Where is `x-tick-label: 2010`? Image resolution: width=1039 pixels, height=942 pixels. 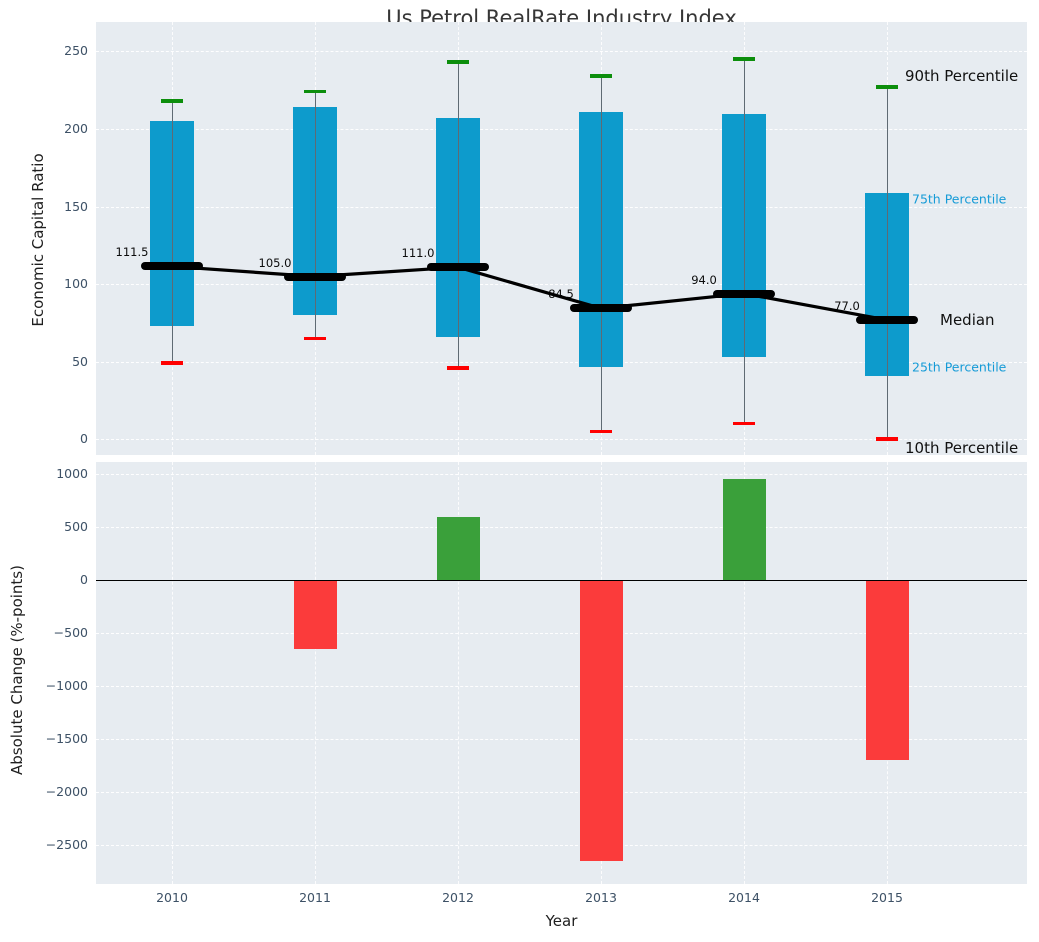 x-tick-label: 2010 is located at coordinates (172, 897).